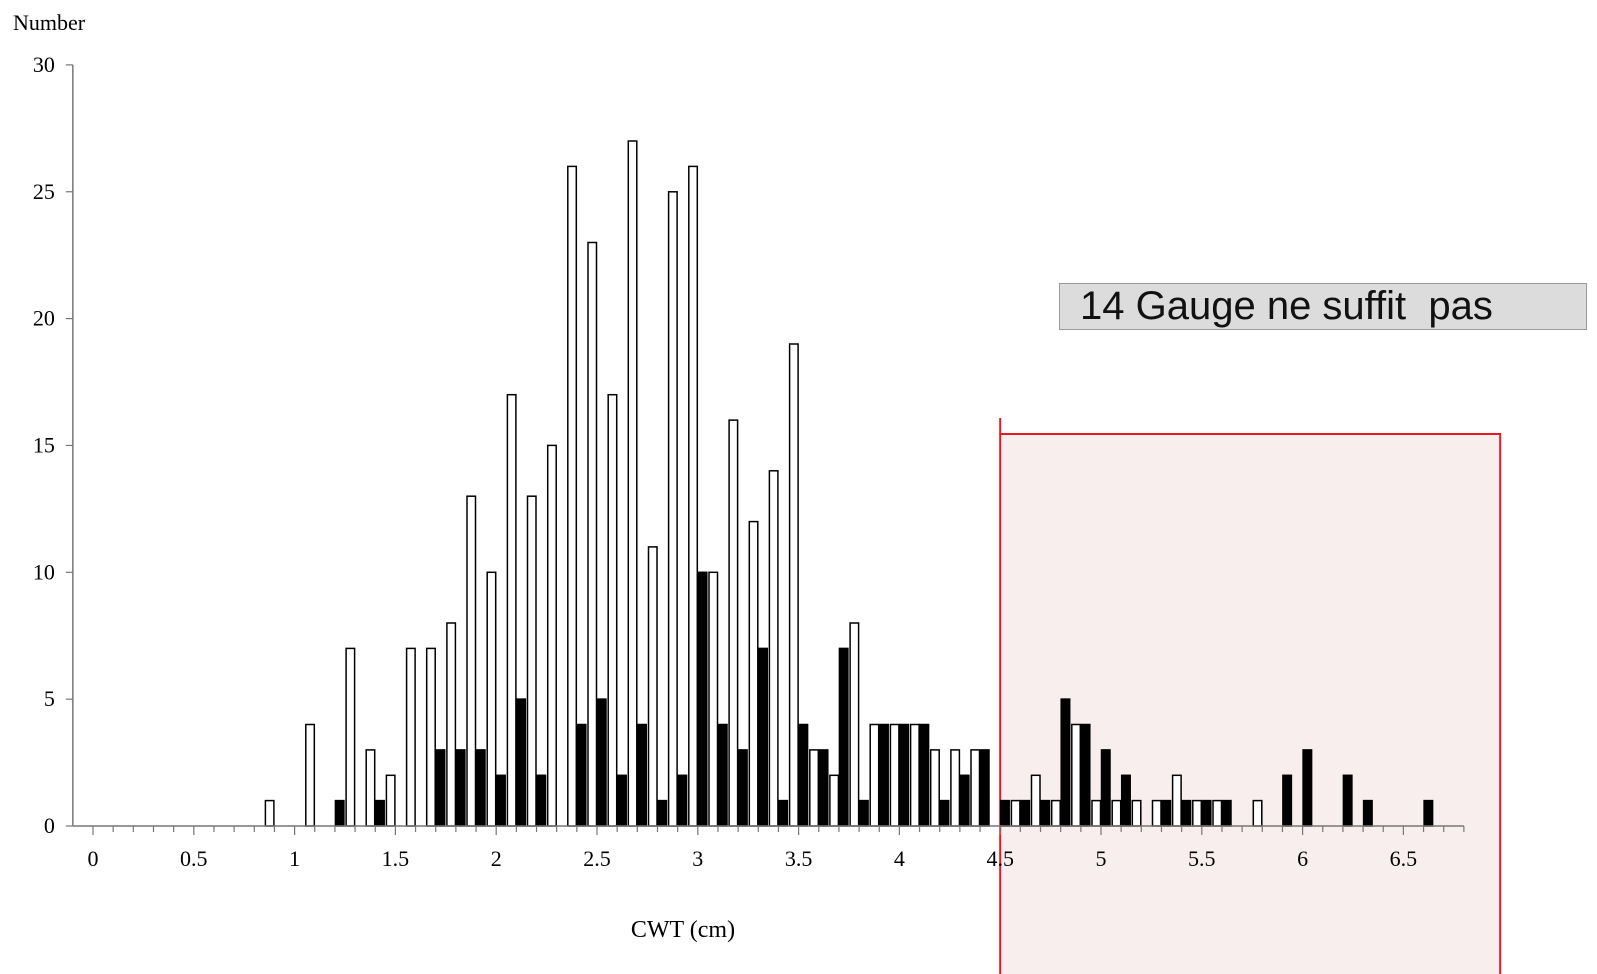 This screenshot has width=1597, height=974. What do you see at coordinates (44, 64) in the screenshot?
I see `y-tick-label: 30` at bounding box center [44, 64].